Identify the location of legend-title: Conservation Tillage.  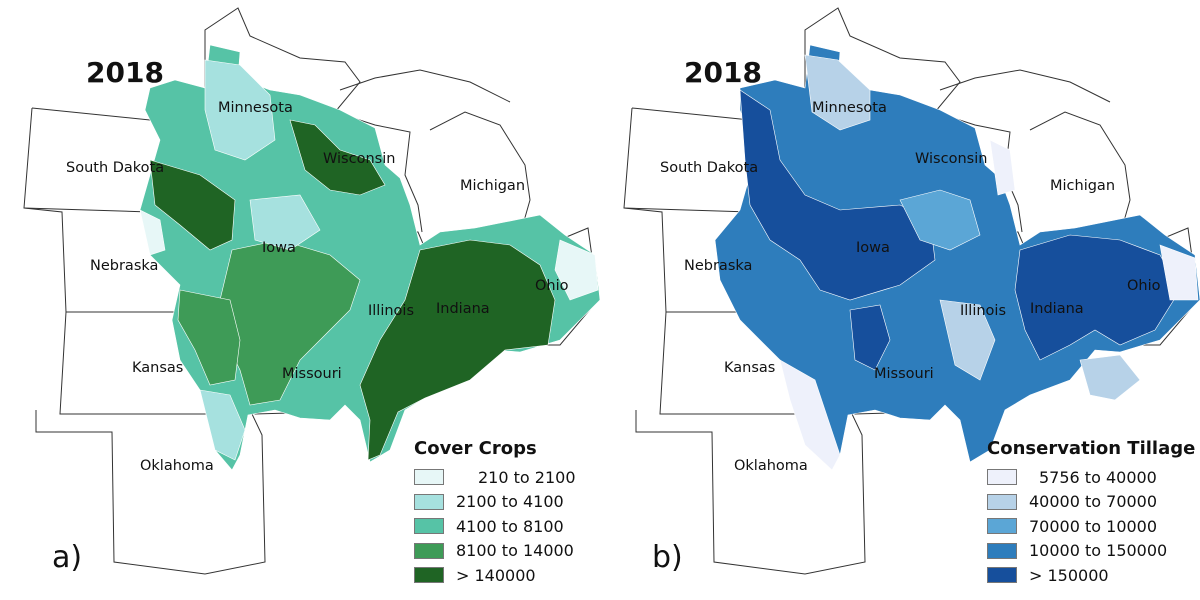
(1091, 448).